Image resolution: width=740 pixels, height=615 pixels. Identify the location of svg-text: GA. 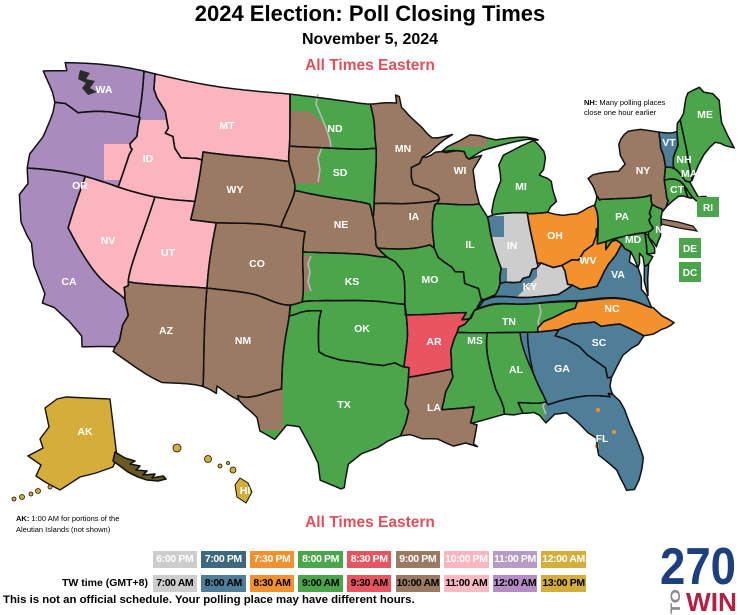
(562, 369).